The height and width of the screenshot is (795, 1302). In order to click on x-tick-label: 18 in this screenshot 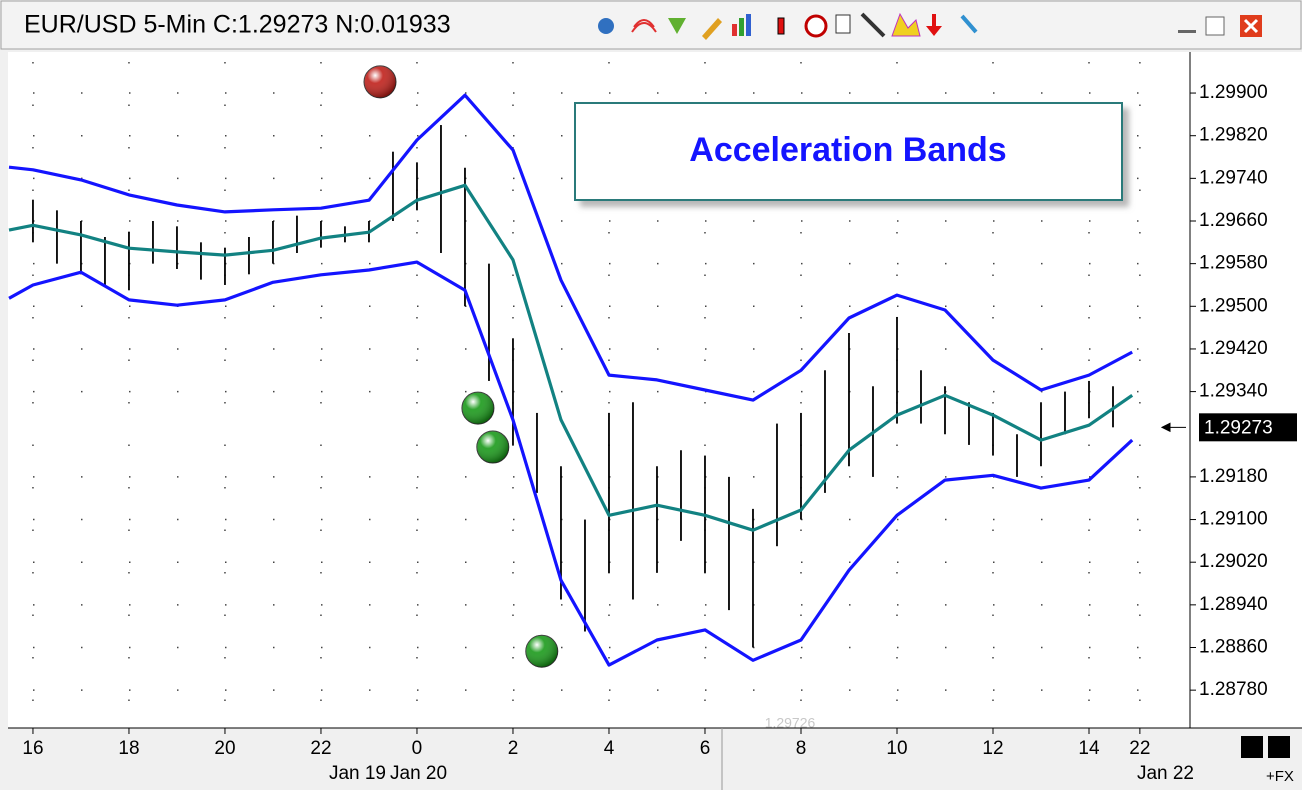, I will do `click(128, 748)`.